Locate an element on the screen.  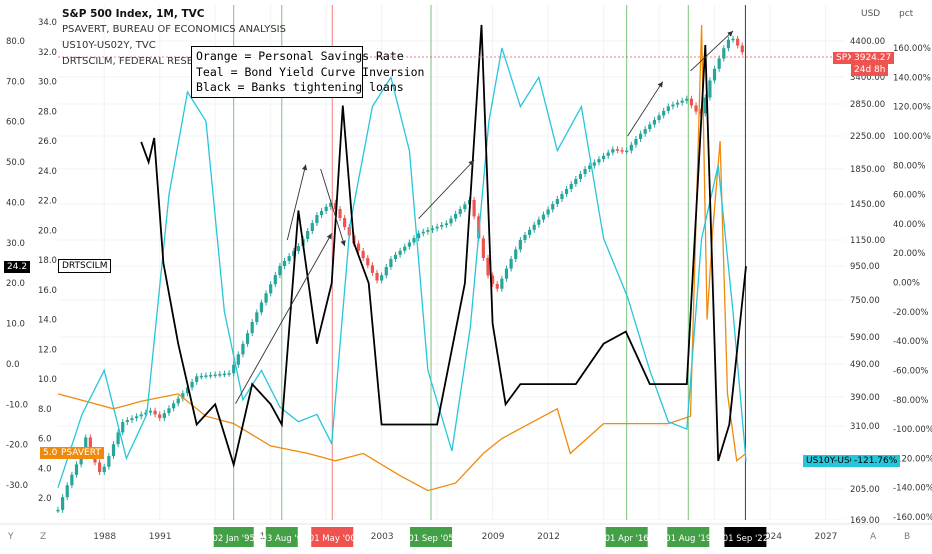
event-marker-label: 03 Aug '9 is located at coordinates (281, 539).